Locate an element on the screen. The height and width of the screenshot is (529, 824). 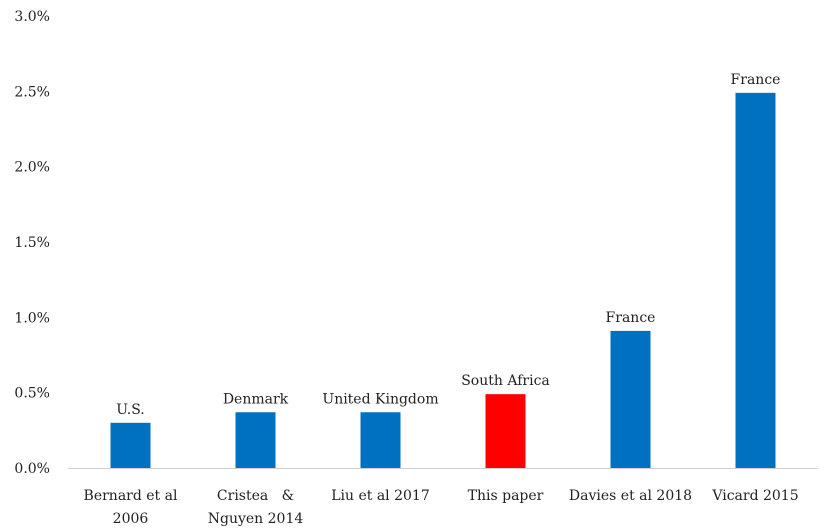
y-tick-label: 2.0% is located at coordinates (32, 168).